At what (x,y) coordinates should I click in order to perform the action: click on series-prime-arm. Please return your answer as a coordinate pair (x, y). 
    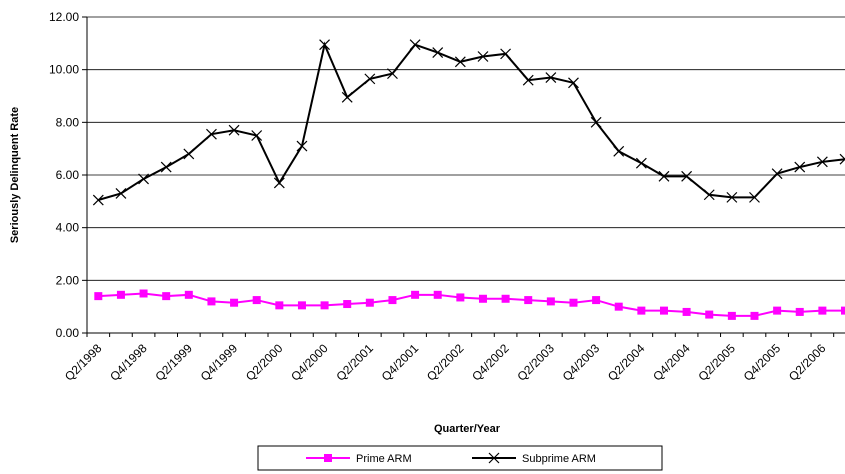
    Looking at the image, I should click on (469, 304).